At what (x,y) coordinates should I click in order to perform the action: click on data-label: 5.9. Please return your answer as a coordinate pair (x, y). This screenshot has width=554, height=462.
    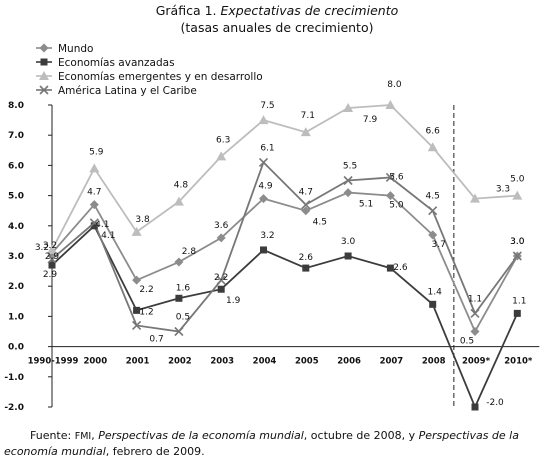
    Looking at the image, I should click on (96, 152).